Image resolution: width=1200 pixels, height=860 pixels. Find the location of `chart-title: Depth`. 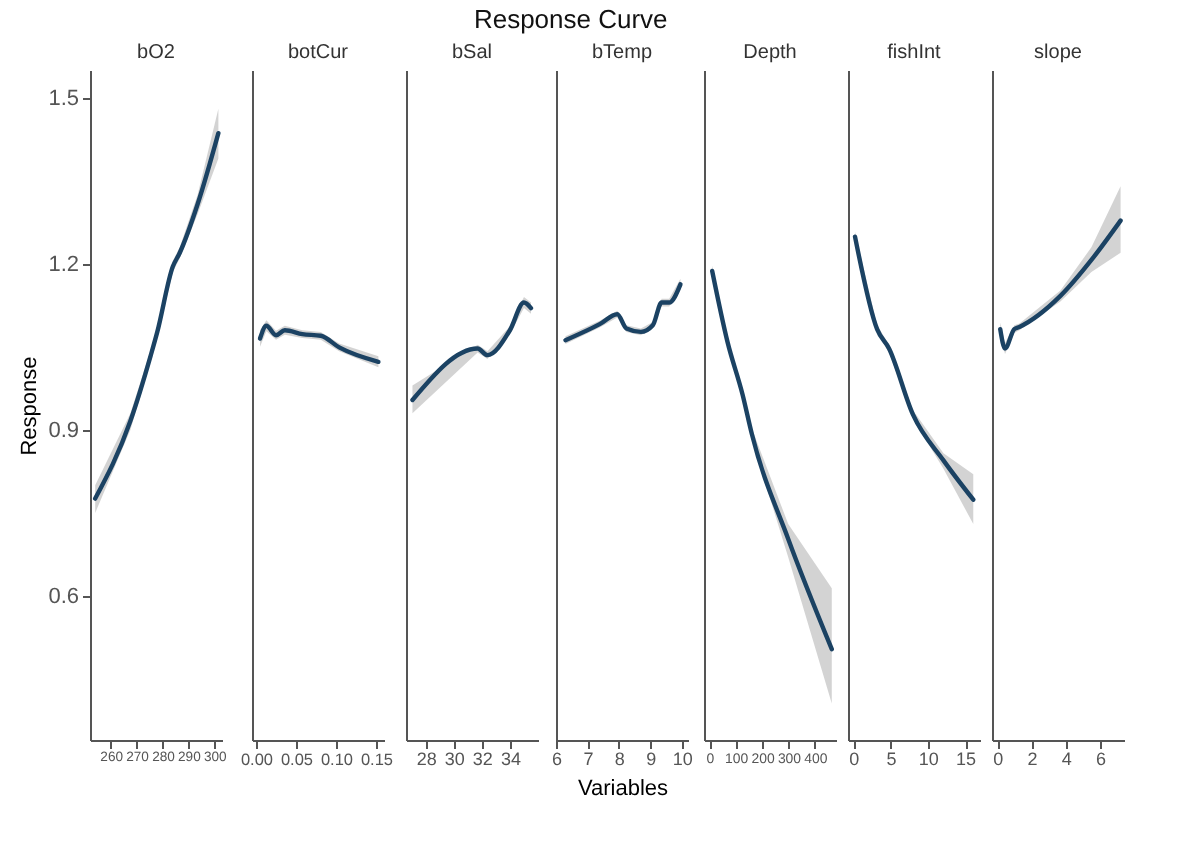

chart-title: Depth is located at coordinates (770, 53).